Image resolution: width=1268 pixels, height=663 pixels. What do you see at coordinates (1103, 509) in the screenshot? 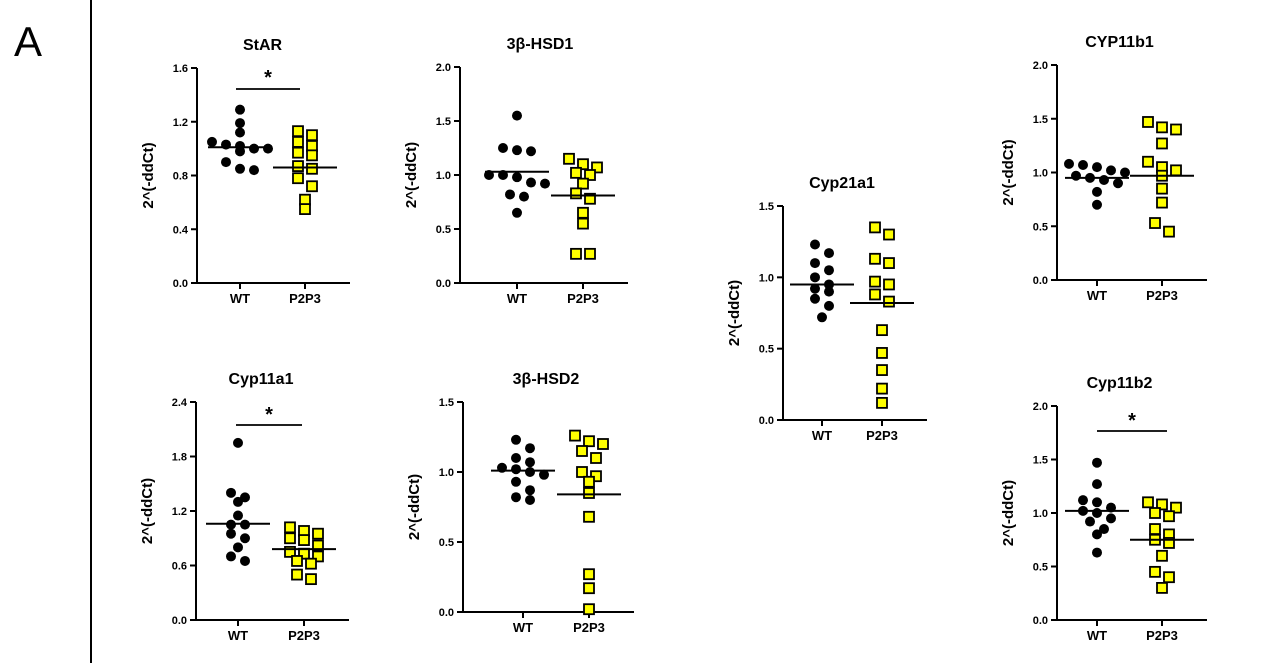
I see `chart-6: Cyp11b2 0.0 0.5 1.0 1.5 2.0 2^(-ddCt) WT P2P3 *` at bounding box center [1103, 509].